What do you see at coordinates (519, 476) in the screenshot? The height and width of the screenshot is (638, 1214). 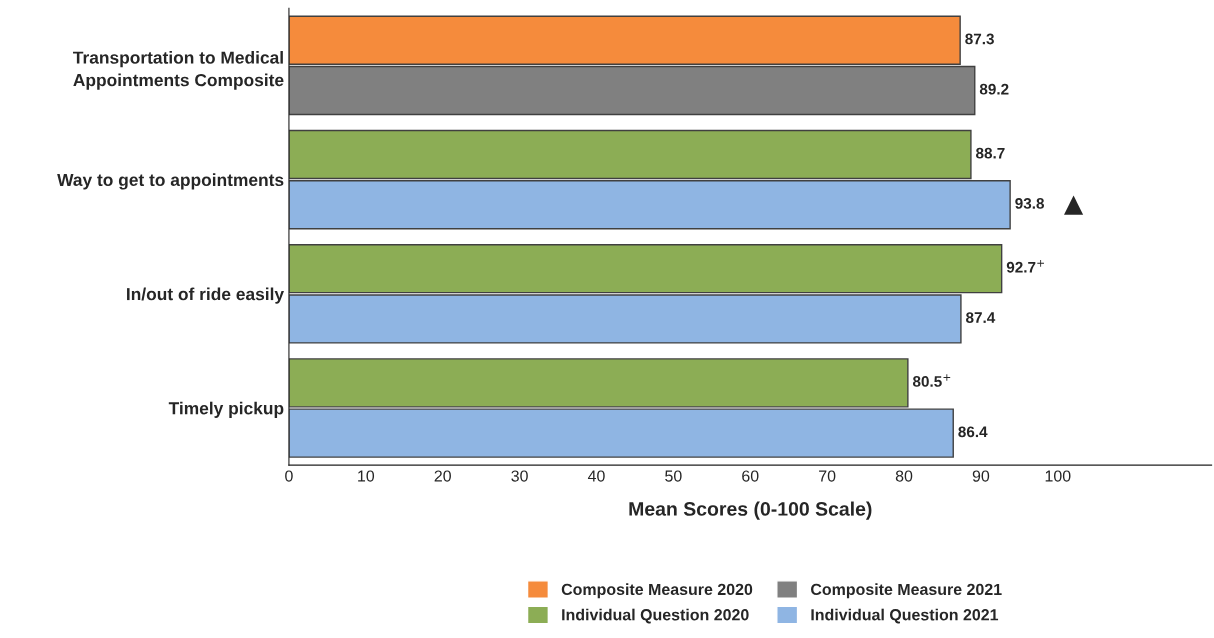 I see `x-tick-label: 30` at bounding box center [519, 476].